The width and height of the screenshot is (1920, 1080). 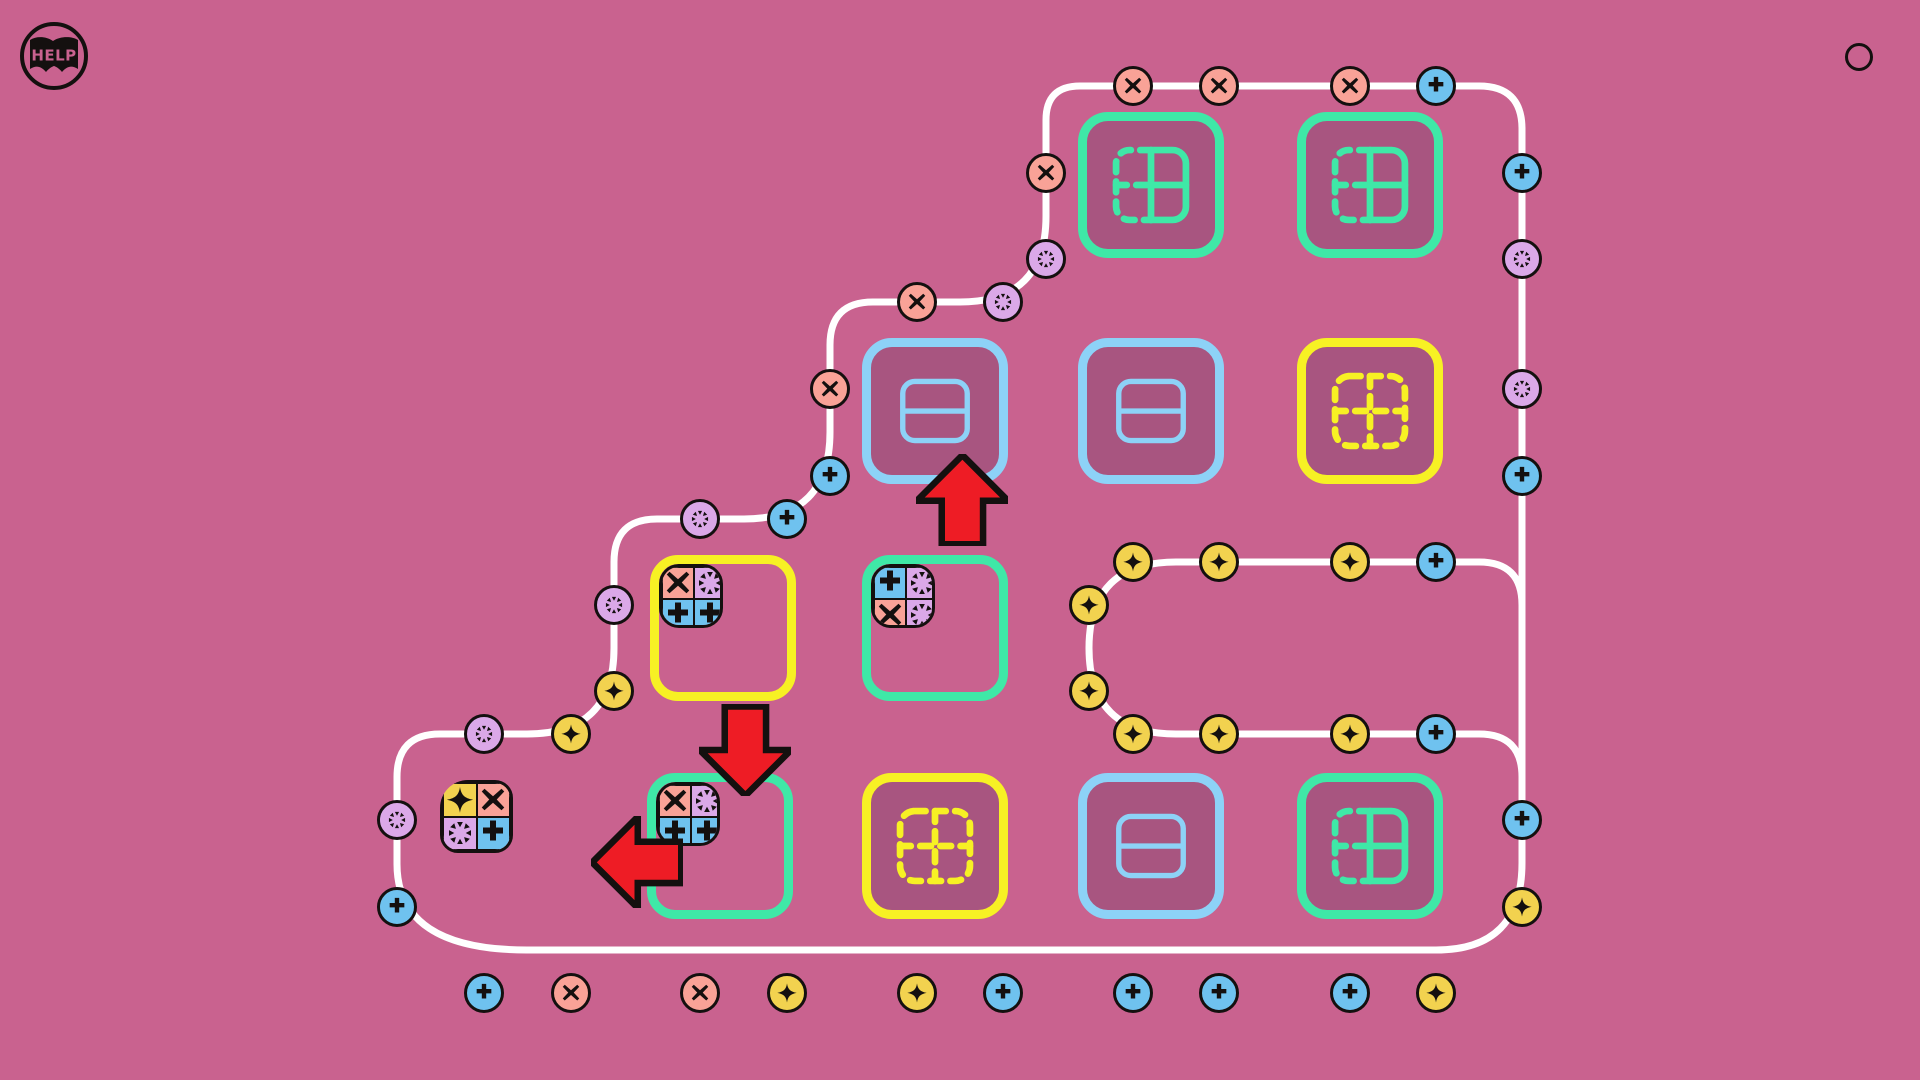 I want to click on dashed-quad-icon, so click(x=1370, y=411).